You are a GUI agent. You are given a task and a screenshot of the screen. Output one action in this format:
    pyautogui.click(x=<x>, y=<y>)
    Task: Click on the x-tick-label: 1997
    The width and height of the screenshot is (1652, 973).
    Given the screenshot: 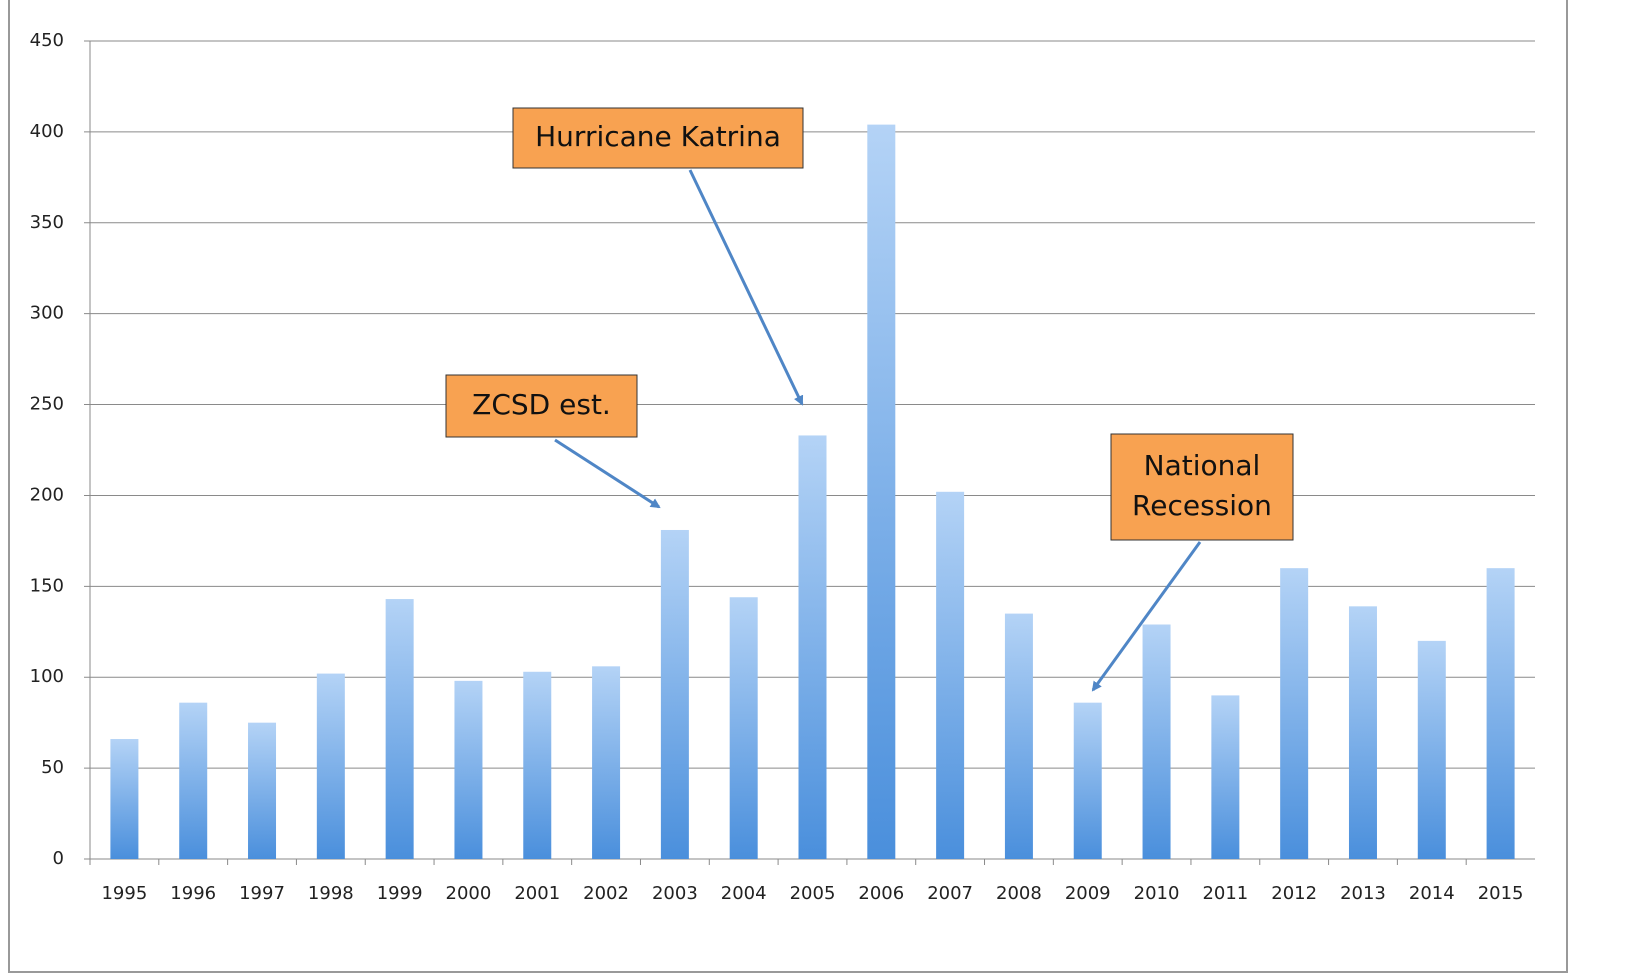 What is the action you would take?
    pyautogui.click(x=262, y=893)
    